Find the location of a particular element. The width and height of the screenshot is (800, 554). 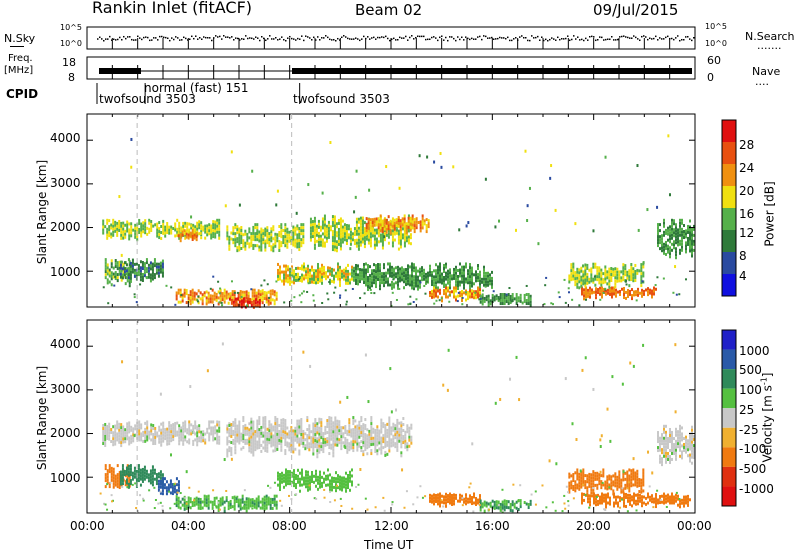

echo-region is located at coordinates (606, 276).